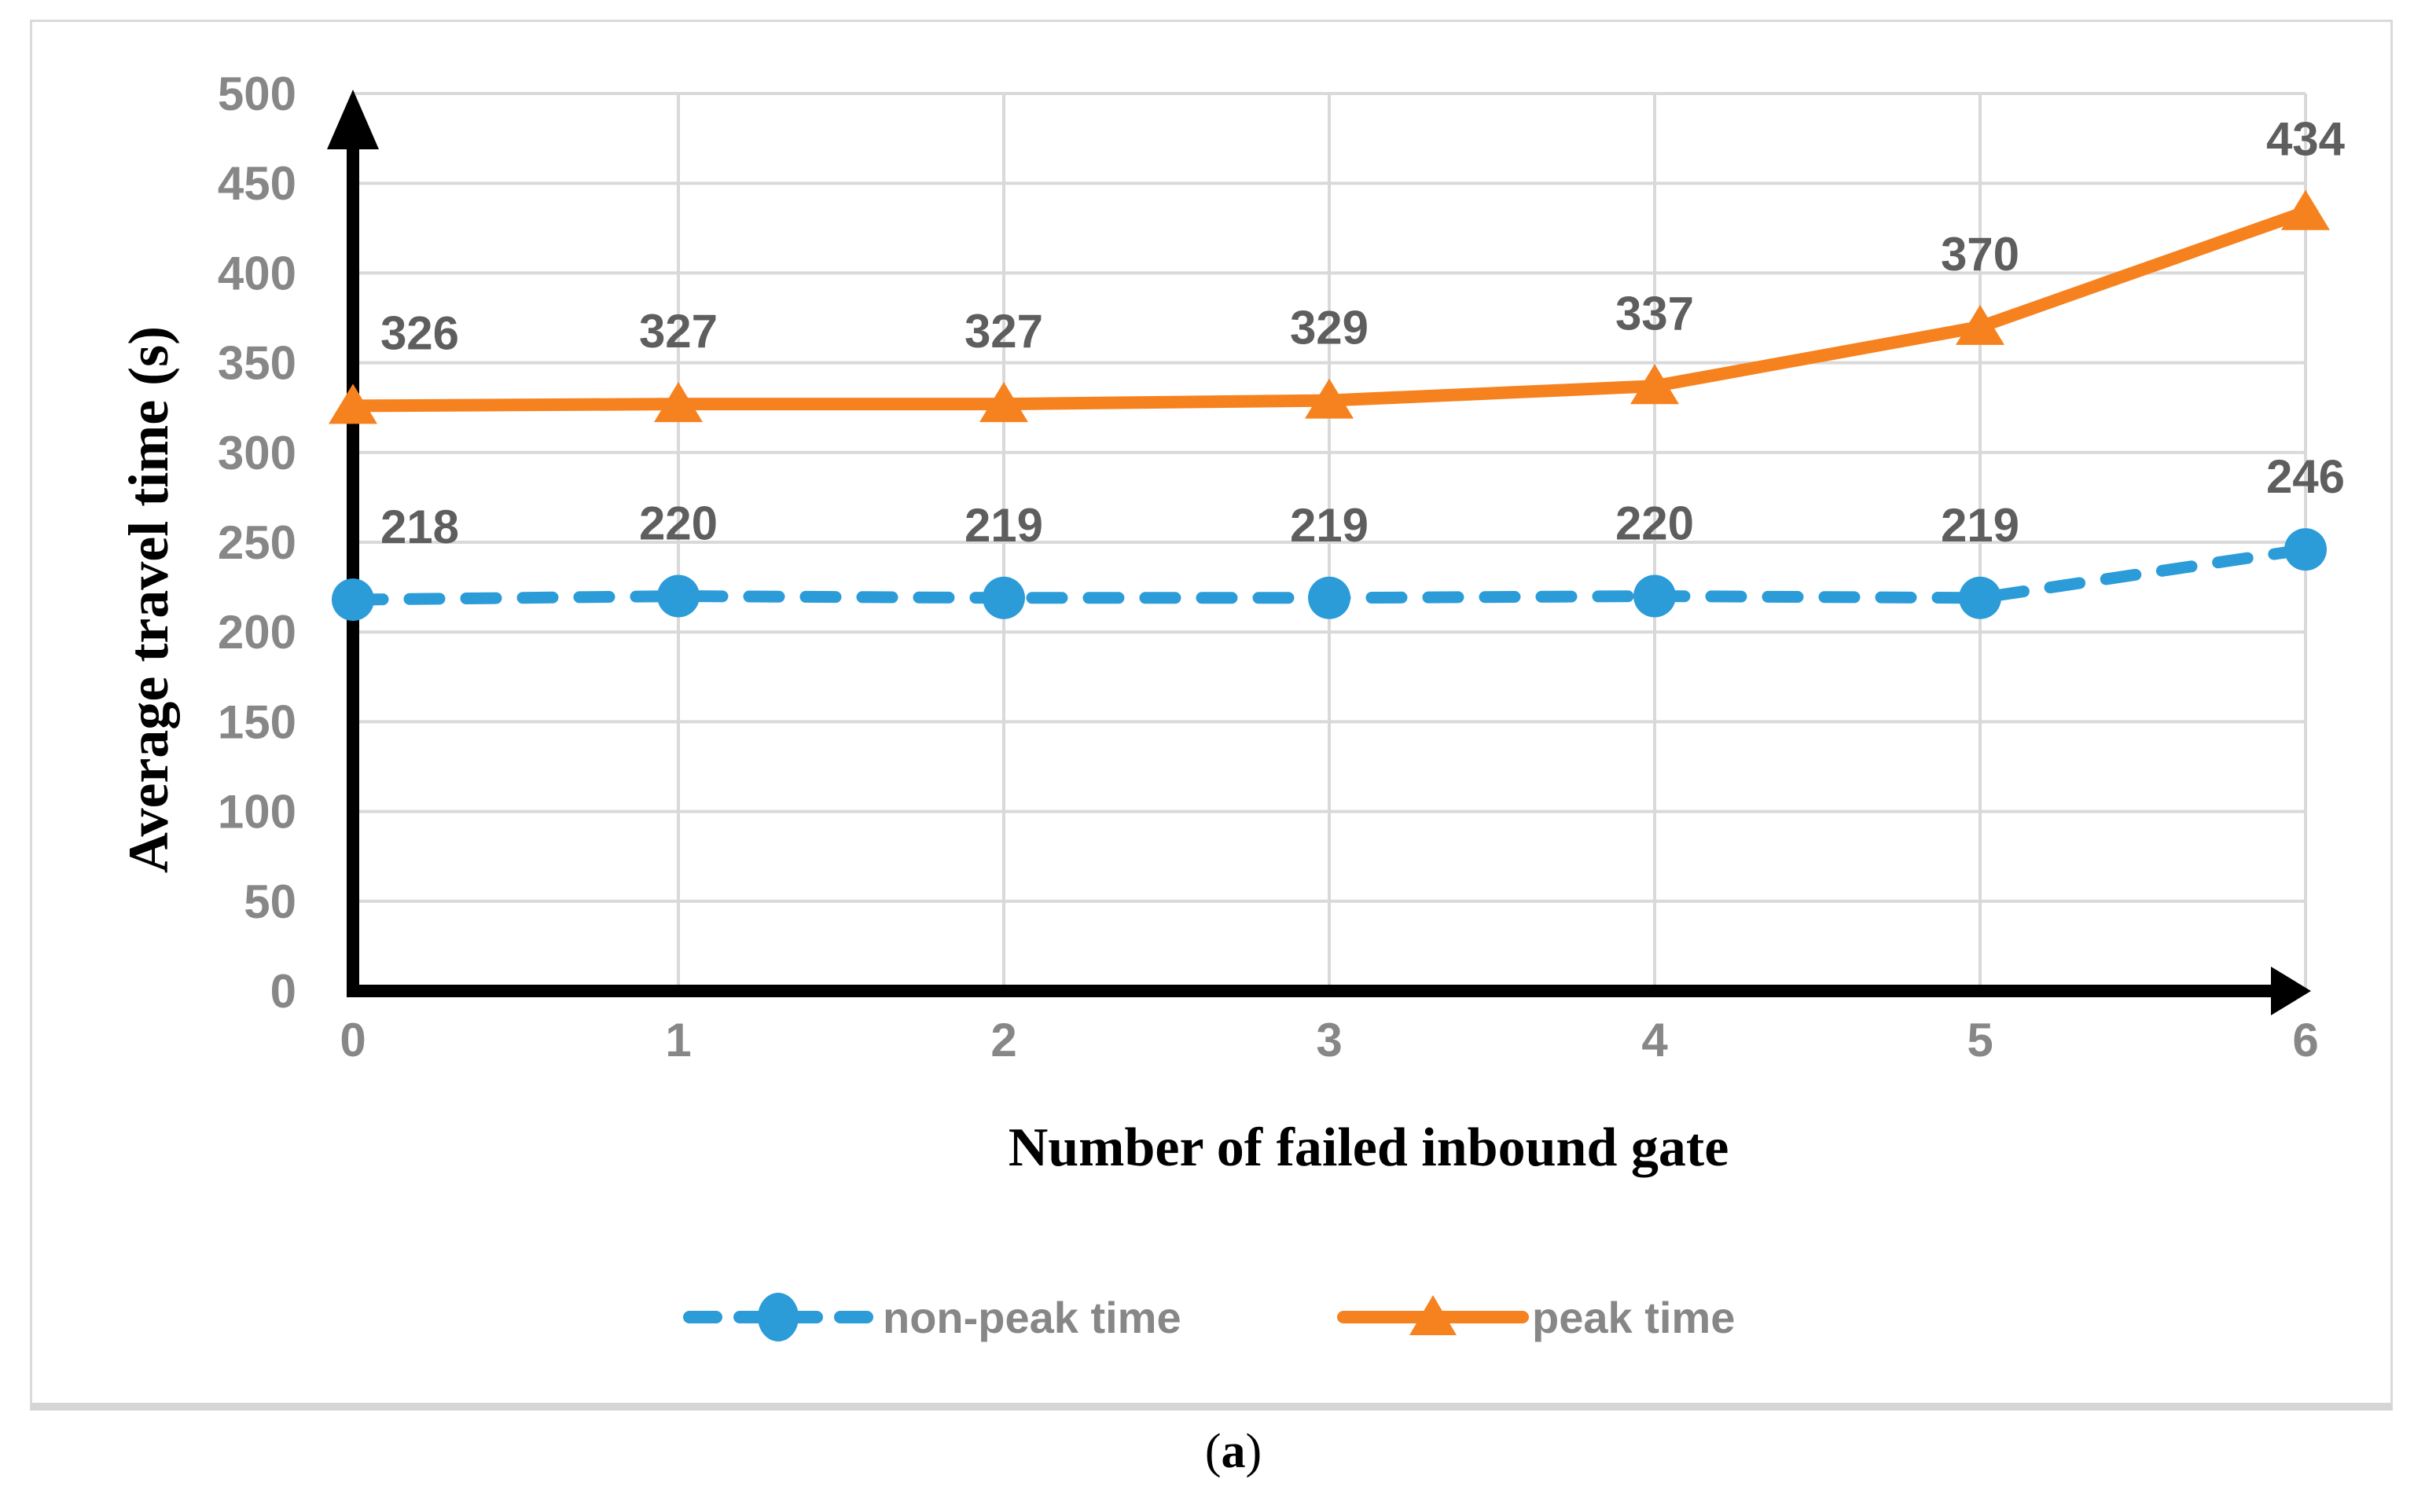 This screenshot has width=2414, height=1512. Describe the element at coordinates (257, 633) in the screenshot. I see `y-tick-label: 200` at that location.